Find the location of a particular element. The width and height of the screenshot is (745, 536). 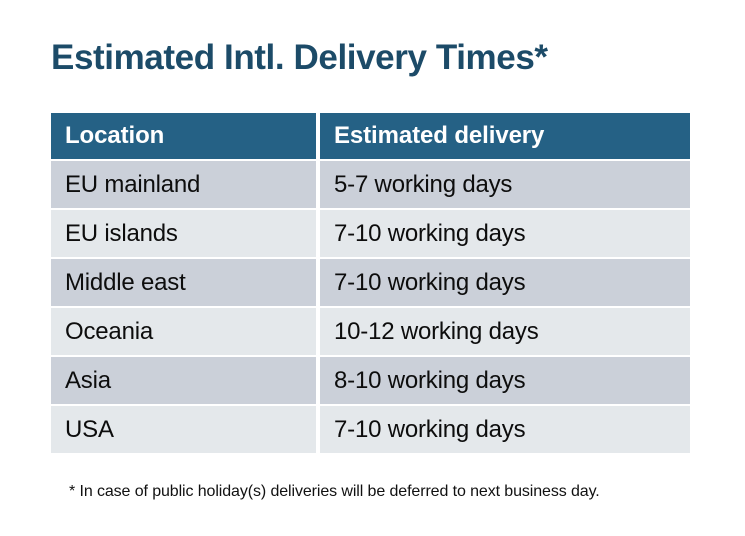

table-row: Asia 8-10 working days is located at coordinates (370, 380).